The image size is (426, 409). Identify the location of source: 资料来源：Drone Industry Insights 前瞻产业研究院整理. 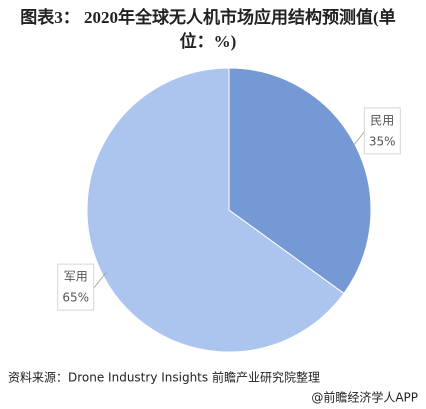
(164, 377).